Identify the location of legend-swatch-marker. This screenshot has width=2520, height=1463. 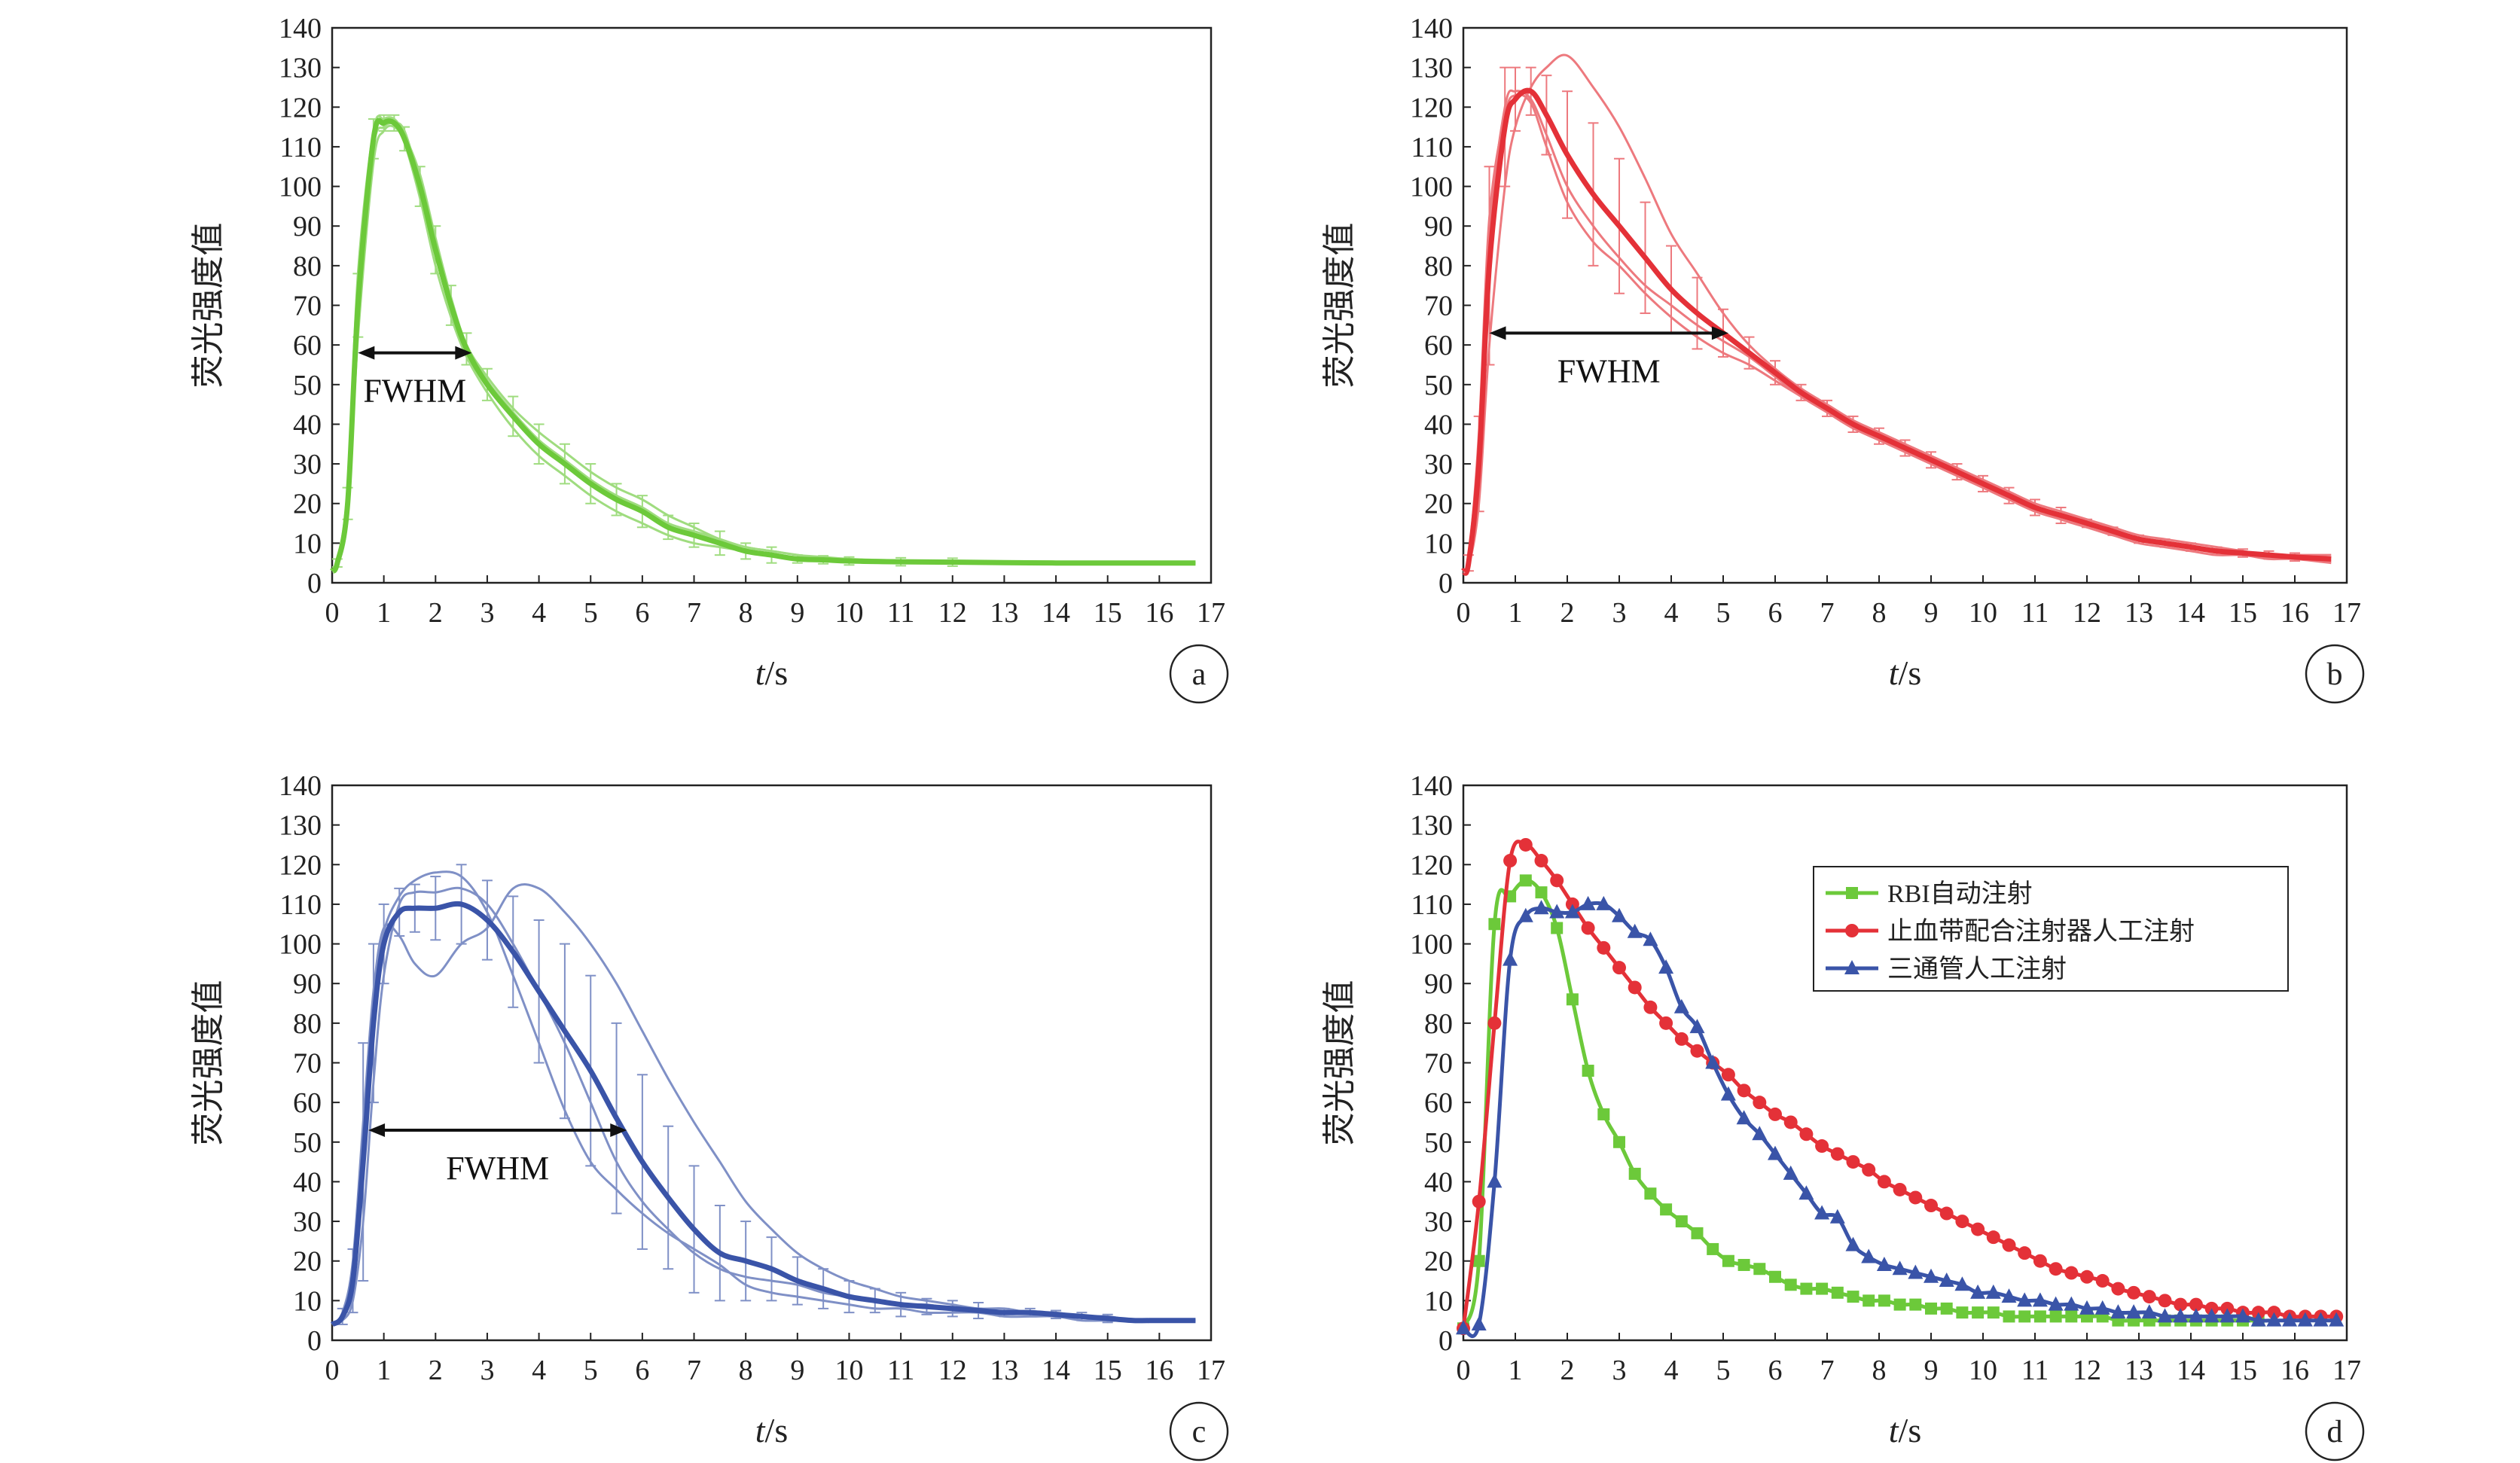
(1852, 893).